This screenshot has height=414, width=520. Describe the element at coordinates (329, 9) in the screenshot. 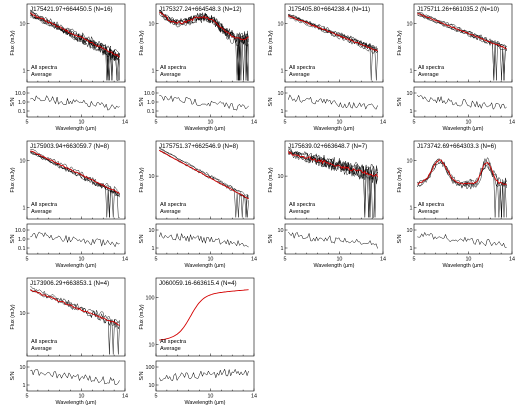

I see `panel-title: J175405.80+664238.4 (N=11)` at that location.